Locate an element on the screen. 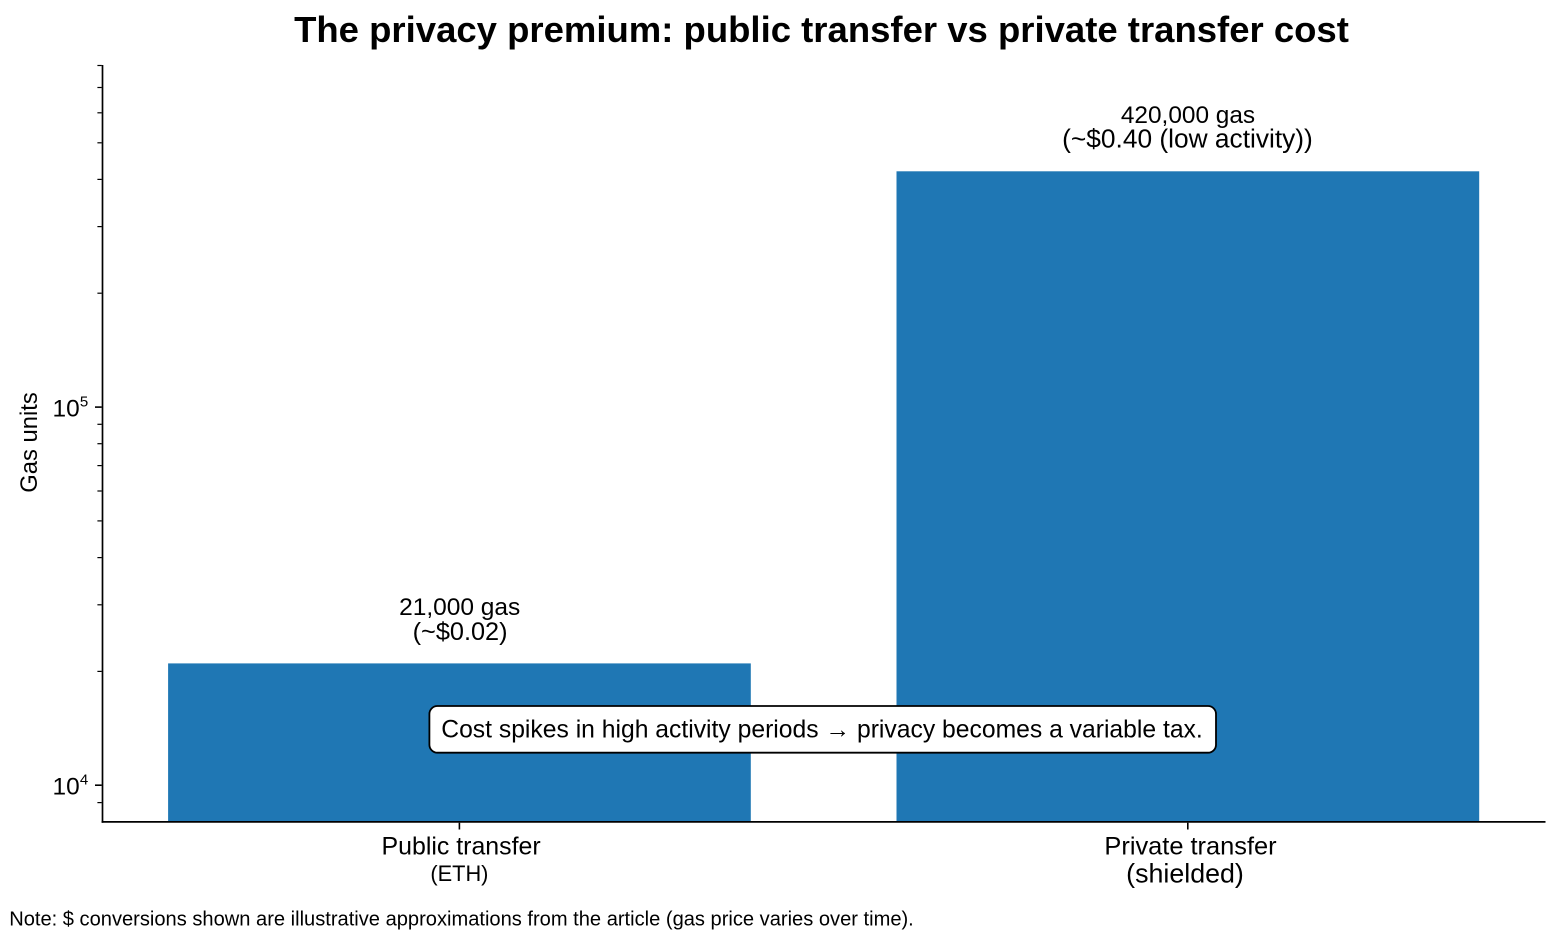 The height and width of the screenshot is (931, 1552). svg-text: (shielded) is located at coordinates (1185, 874).